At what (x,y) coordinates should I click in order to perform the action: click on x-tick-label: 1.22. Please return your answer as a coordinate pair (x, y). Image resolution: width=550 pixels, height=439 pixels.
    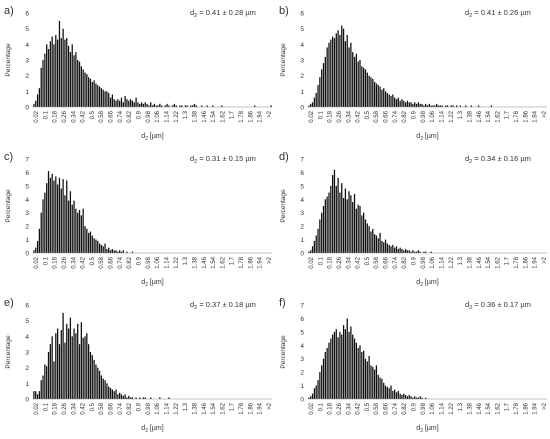
    Looking at the image, I should click on (177, 408).